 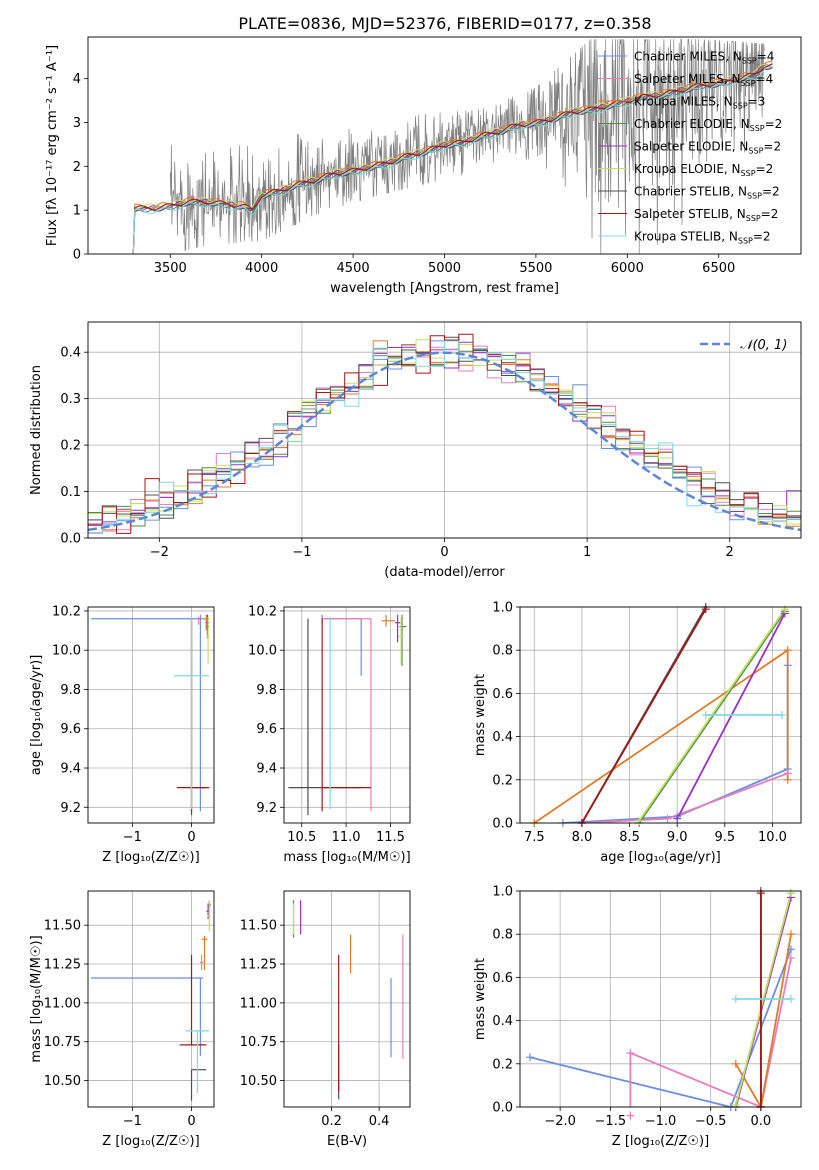 What do you see at coordinates (150, 1141) in the screenshot?
I see `x-axis-label: Z [log₁₀(Z/Z☉)]` at bounding box center [150, 1141].